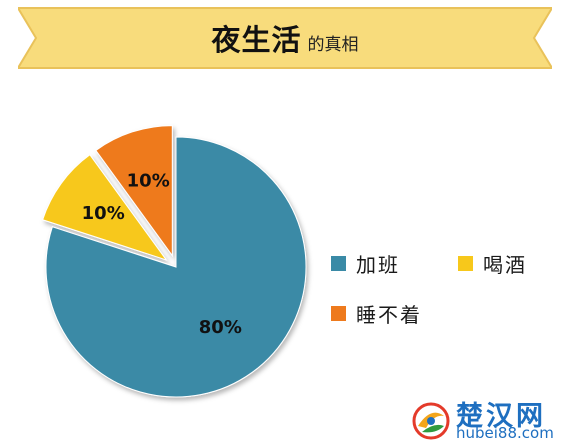  I want to click on title-banner: 夜生活 的真相, so click(285, 38).